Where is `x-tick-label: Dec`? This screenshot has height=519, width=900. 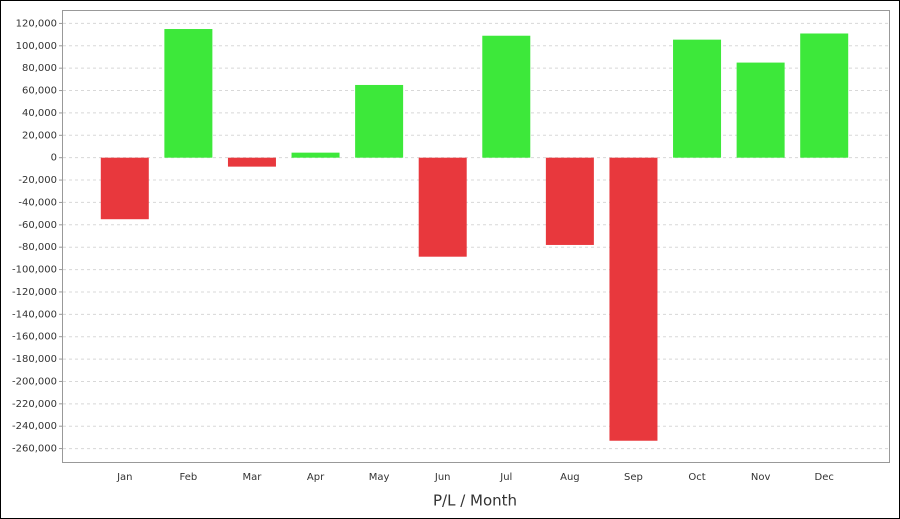
x-tick-label: Dec is located at coordinates (824, 477).